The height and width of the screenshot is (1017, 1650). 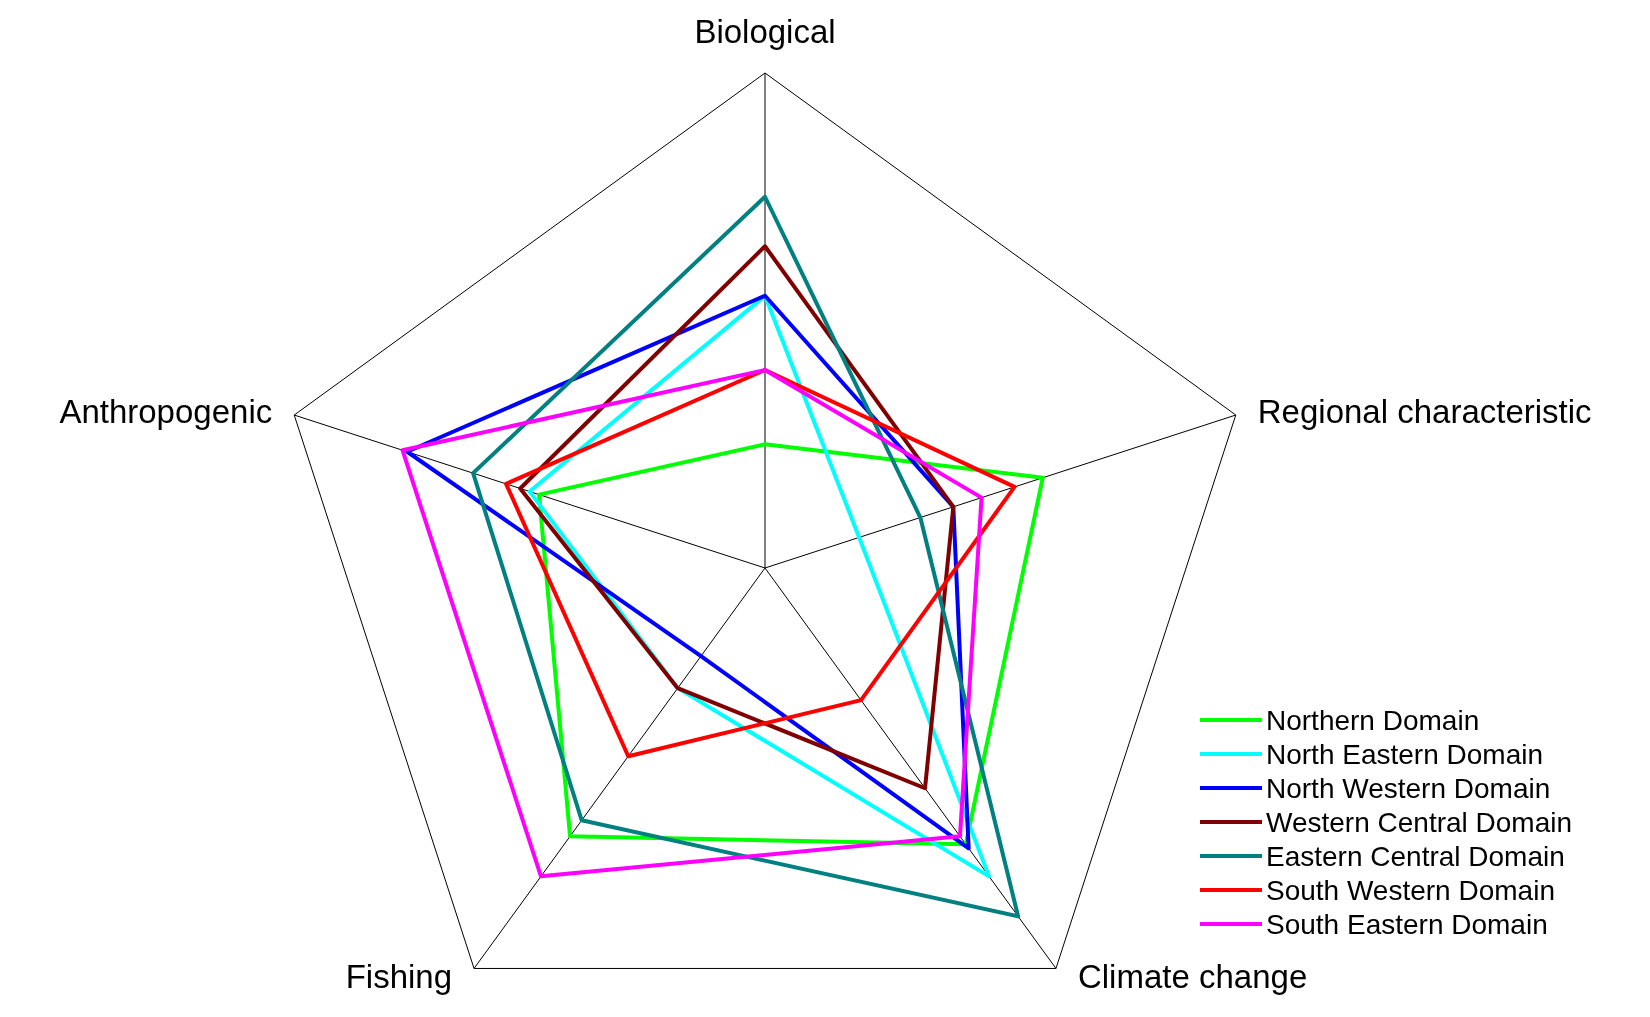 I want to click on legend-label: South Western Domain, so click(x=1410, y=890).